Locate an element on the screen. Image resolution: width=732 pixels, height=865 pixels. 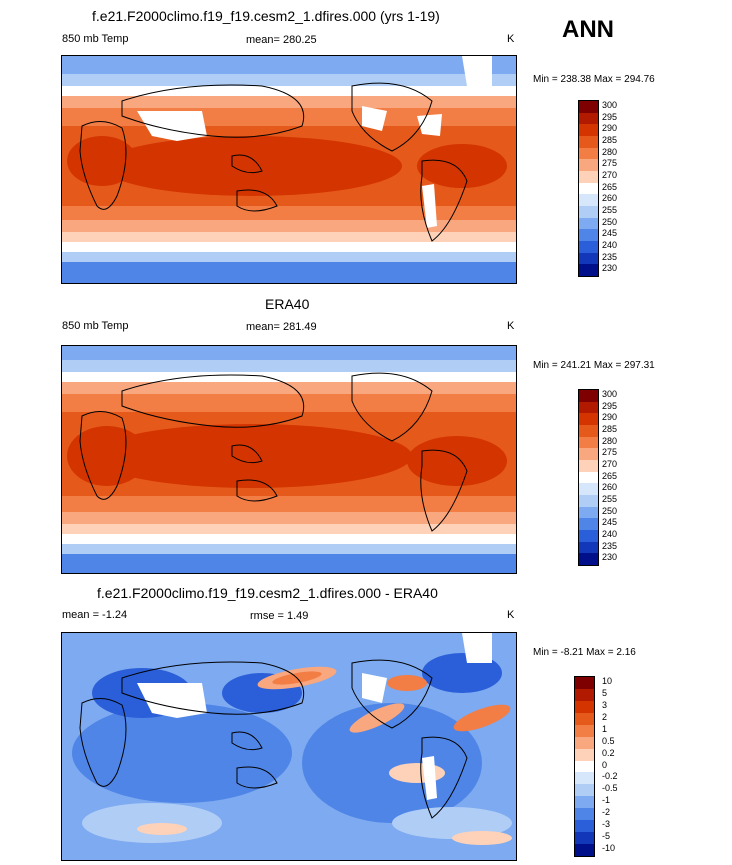
colorbar-tick-label: 0.5 is located at coordinates (608, 740).